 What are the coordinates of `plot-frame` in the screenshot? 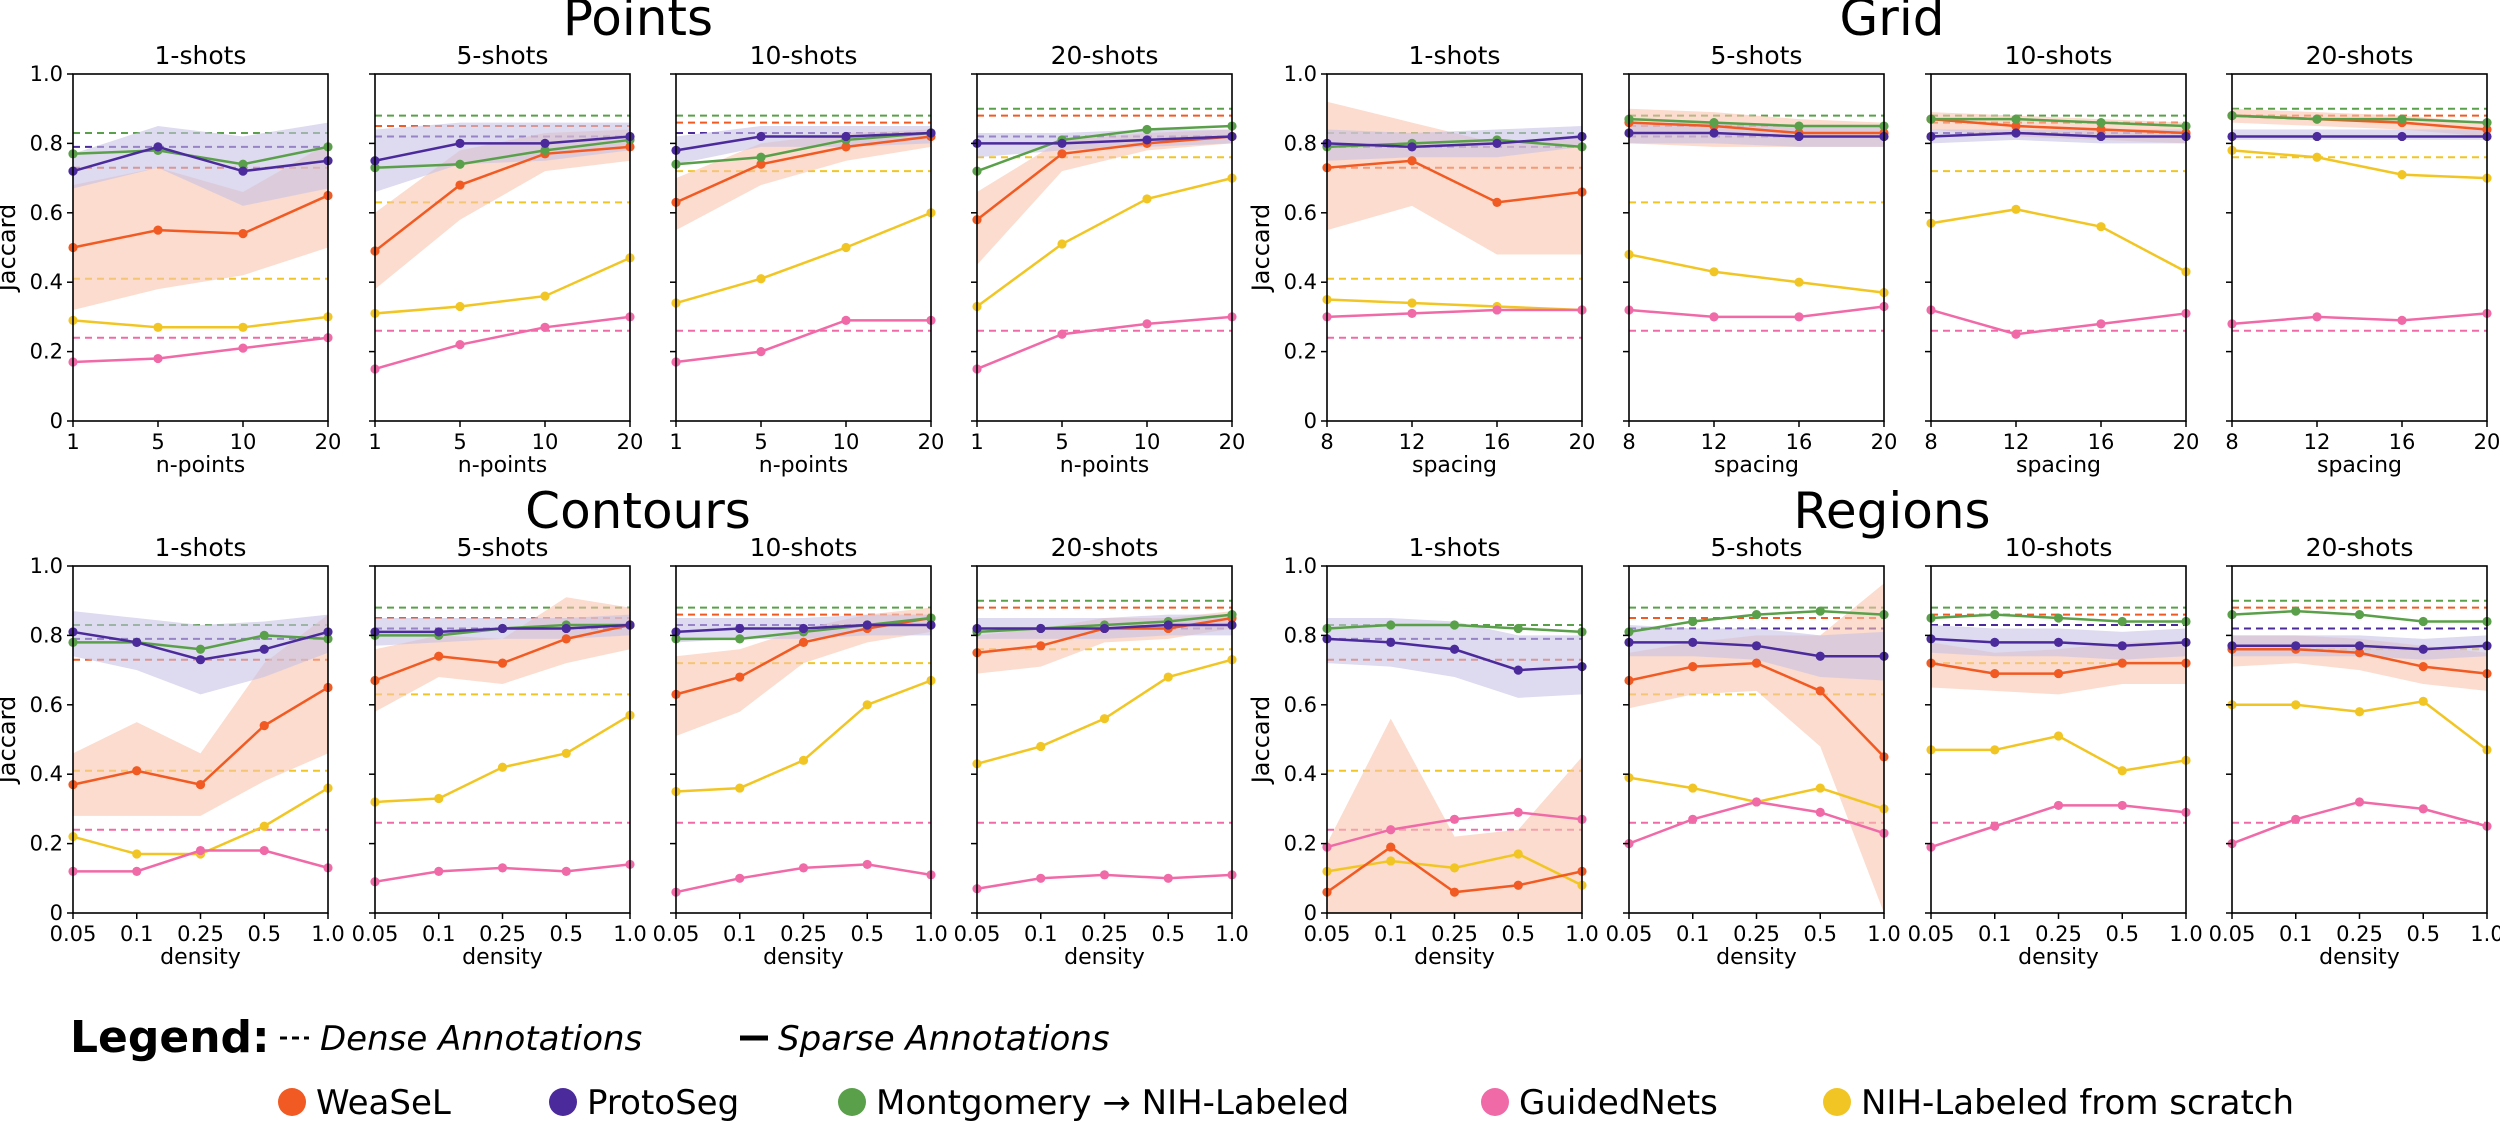 It's located at (200, 247).